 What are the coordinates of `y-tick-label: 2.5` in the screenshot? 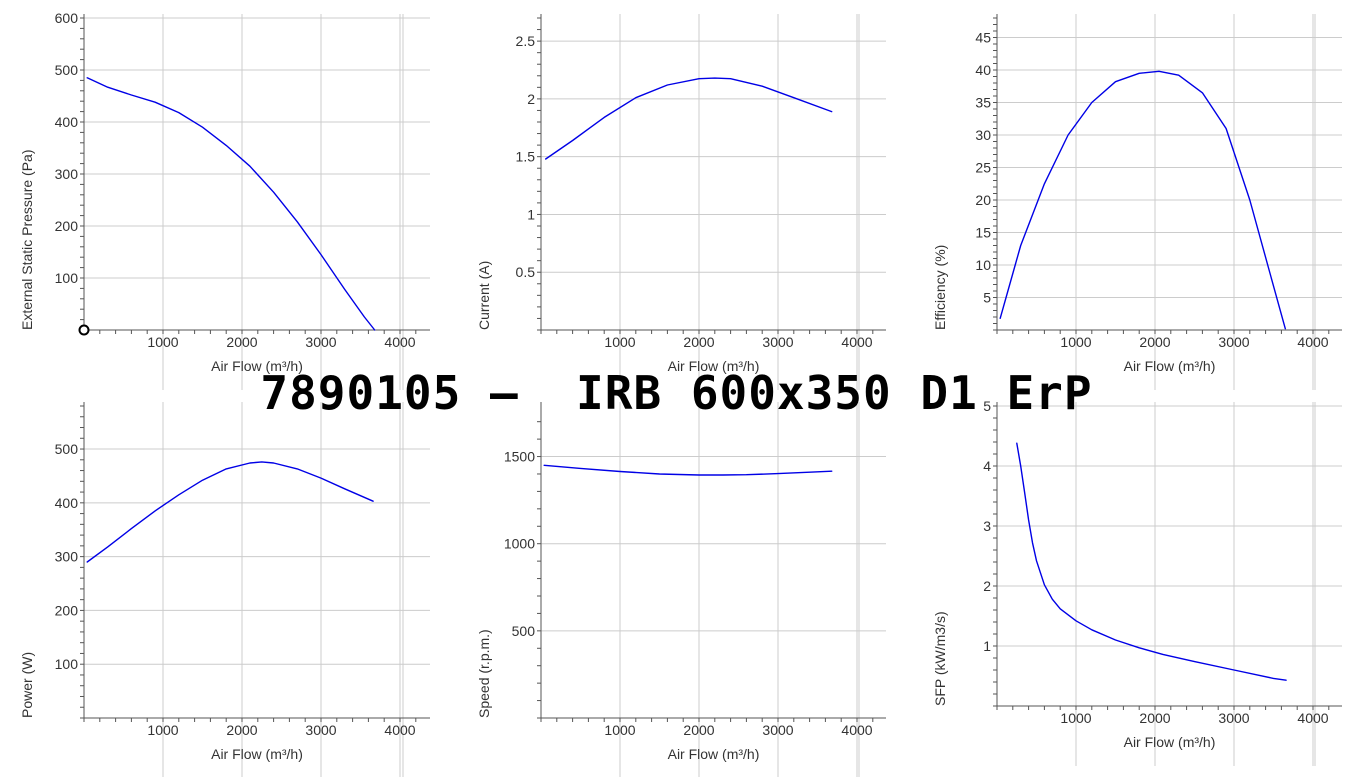 It's located at (526, 41).